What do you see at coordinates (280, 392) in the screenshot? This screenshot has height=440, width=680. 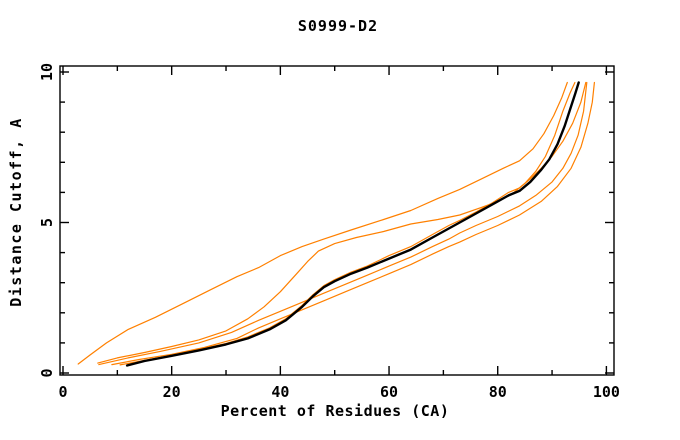 I see `svg-text: 40` at bounding box center [280, 392].